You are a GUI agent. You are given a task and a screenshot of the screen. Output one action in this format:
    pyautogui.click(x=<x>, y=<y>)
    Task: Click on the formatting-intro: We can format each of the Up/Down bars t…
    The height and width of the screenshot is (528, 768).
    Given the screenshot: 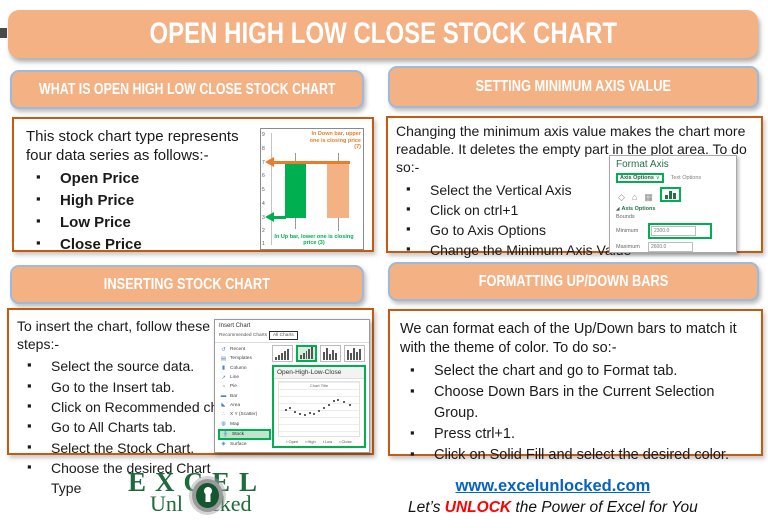 What is the action you would take?
    pyautogui.click(x=568, y=338)
    